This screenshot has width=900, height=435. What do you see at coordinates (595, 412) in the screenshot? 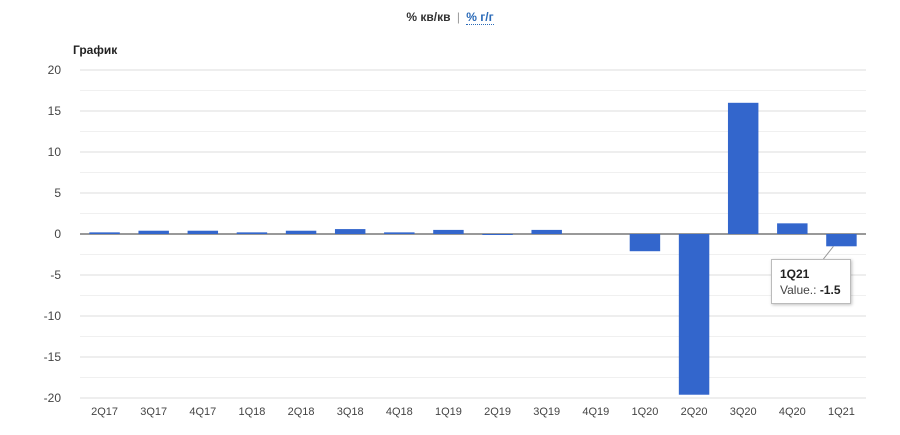
I see `x-tick-label: 4Q19` at bounding box center [595, 412].